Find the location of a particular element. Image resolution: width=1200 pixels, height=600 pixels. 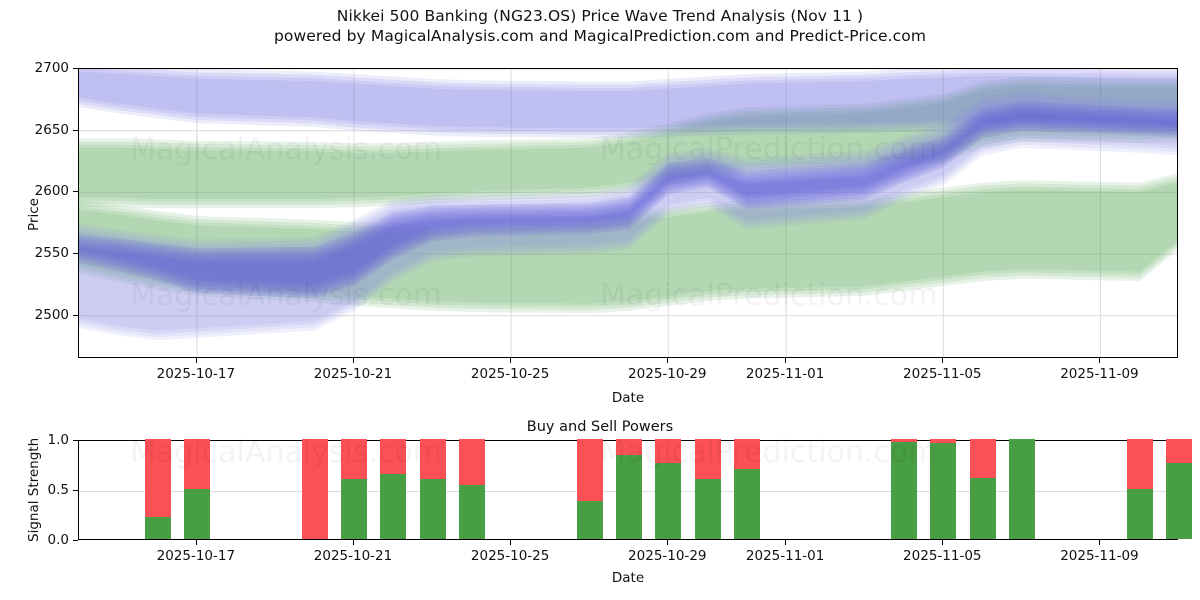

y-tick-label: 2550 is located at coordinates (51, 253).